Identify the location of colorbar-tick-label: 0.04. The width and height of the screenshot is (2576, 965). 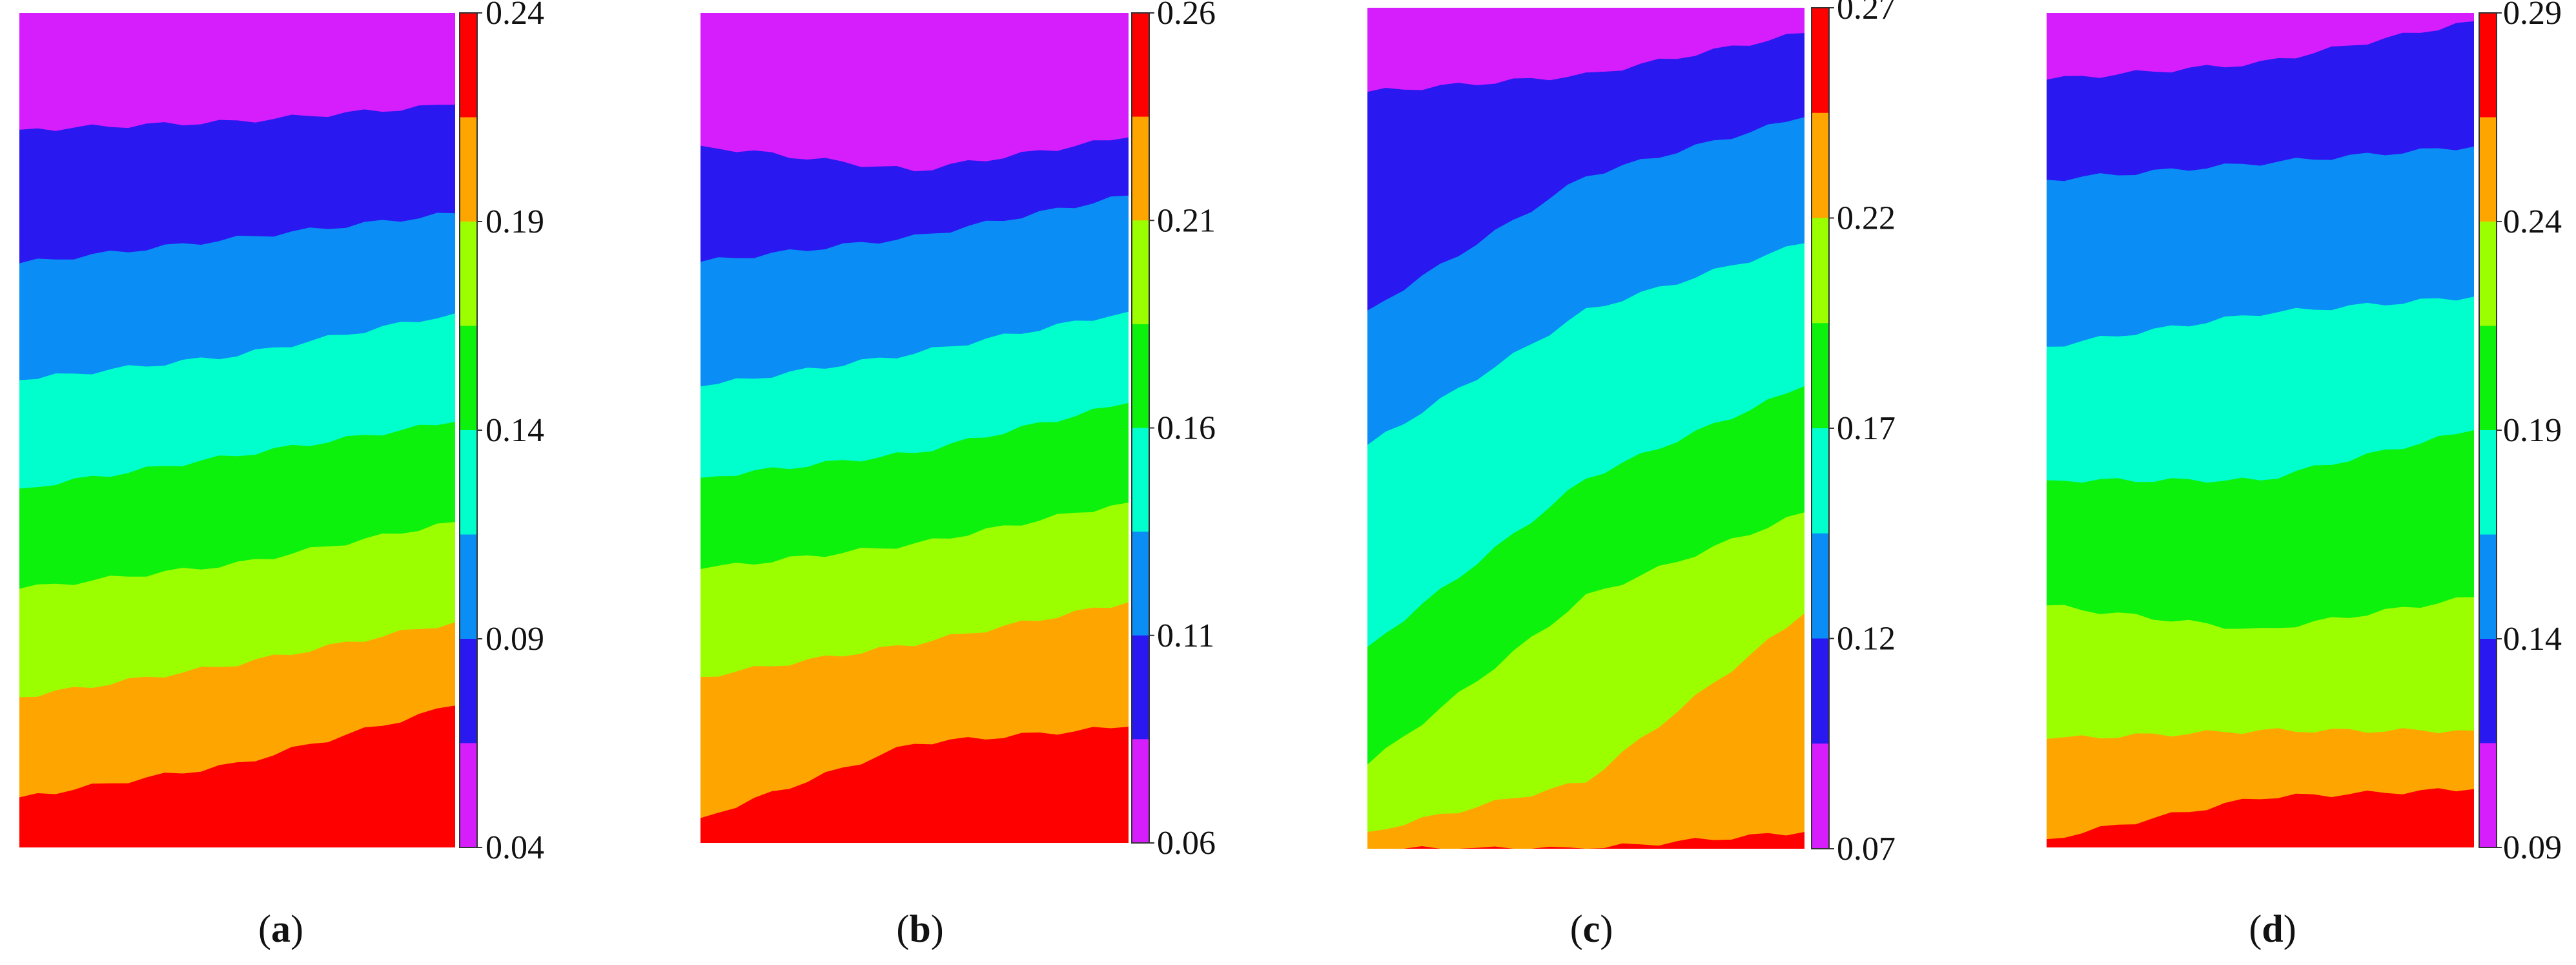
(515, 847).